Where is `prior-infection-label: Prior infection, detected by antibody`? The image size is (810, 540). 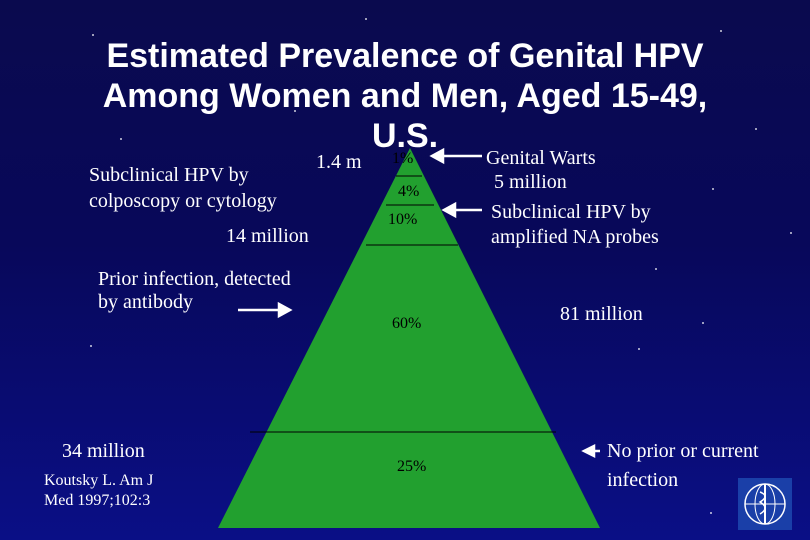 prior-infection-label: Prior infection, detected by antibody is located at coordinates (194, 291).